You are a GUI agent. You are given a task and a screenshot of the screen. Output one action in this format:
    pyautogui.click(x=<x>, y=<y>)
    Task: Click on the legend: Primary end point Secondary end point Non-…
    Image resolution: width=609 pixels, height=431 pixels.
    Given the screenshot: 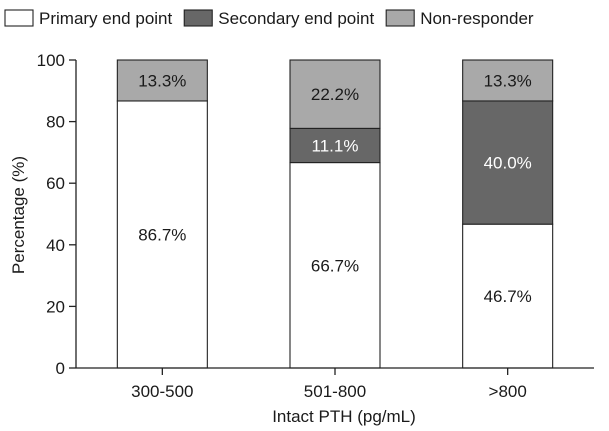 What is the action you would take?
    pyautogui.click(x=269, y=18)
    